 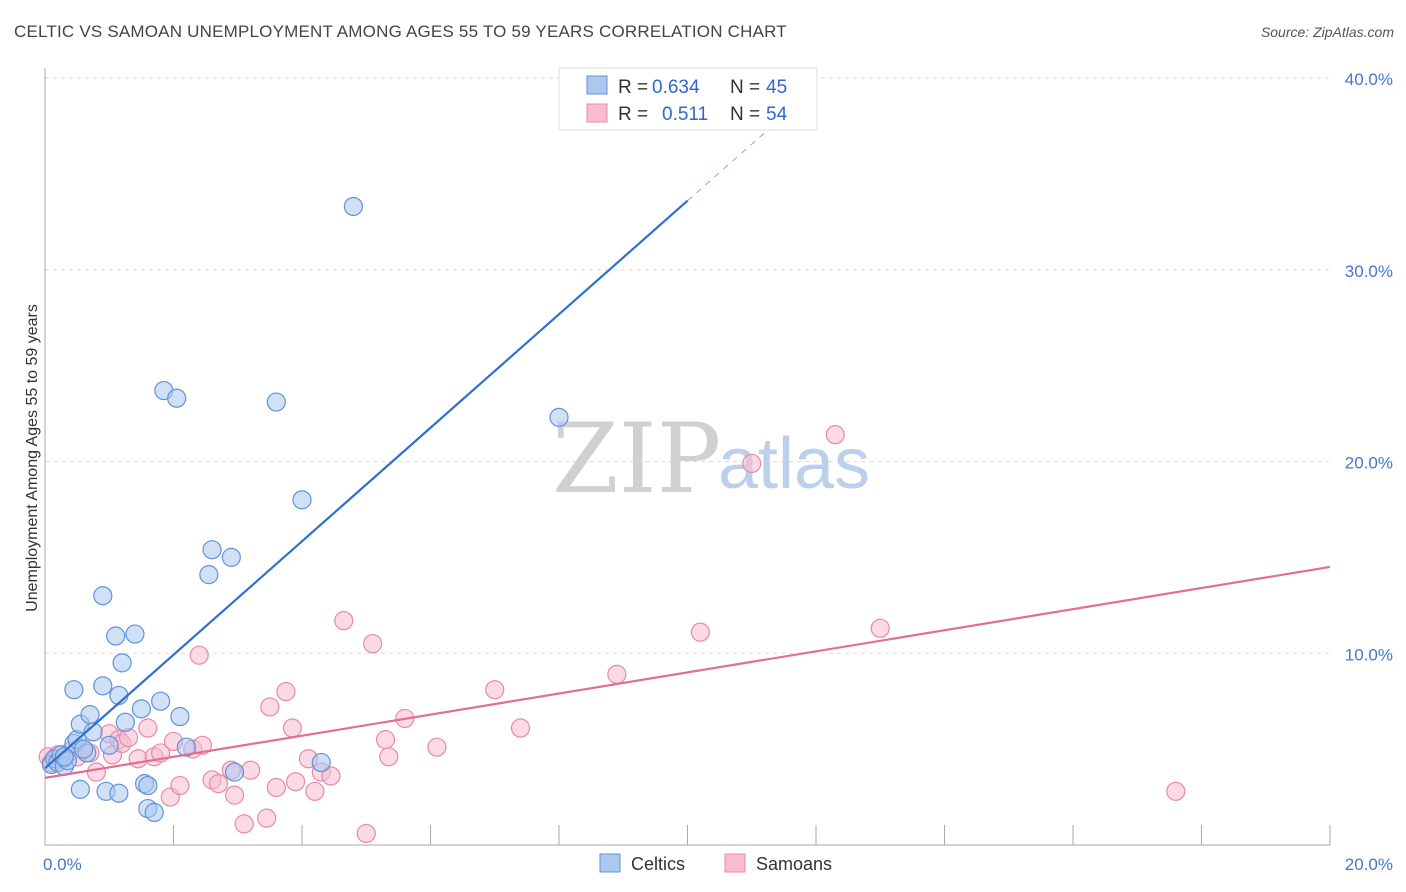 I want to click on y-tick-label-3: 40.0%, so click(x=1369, y=79).